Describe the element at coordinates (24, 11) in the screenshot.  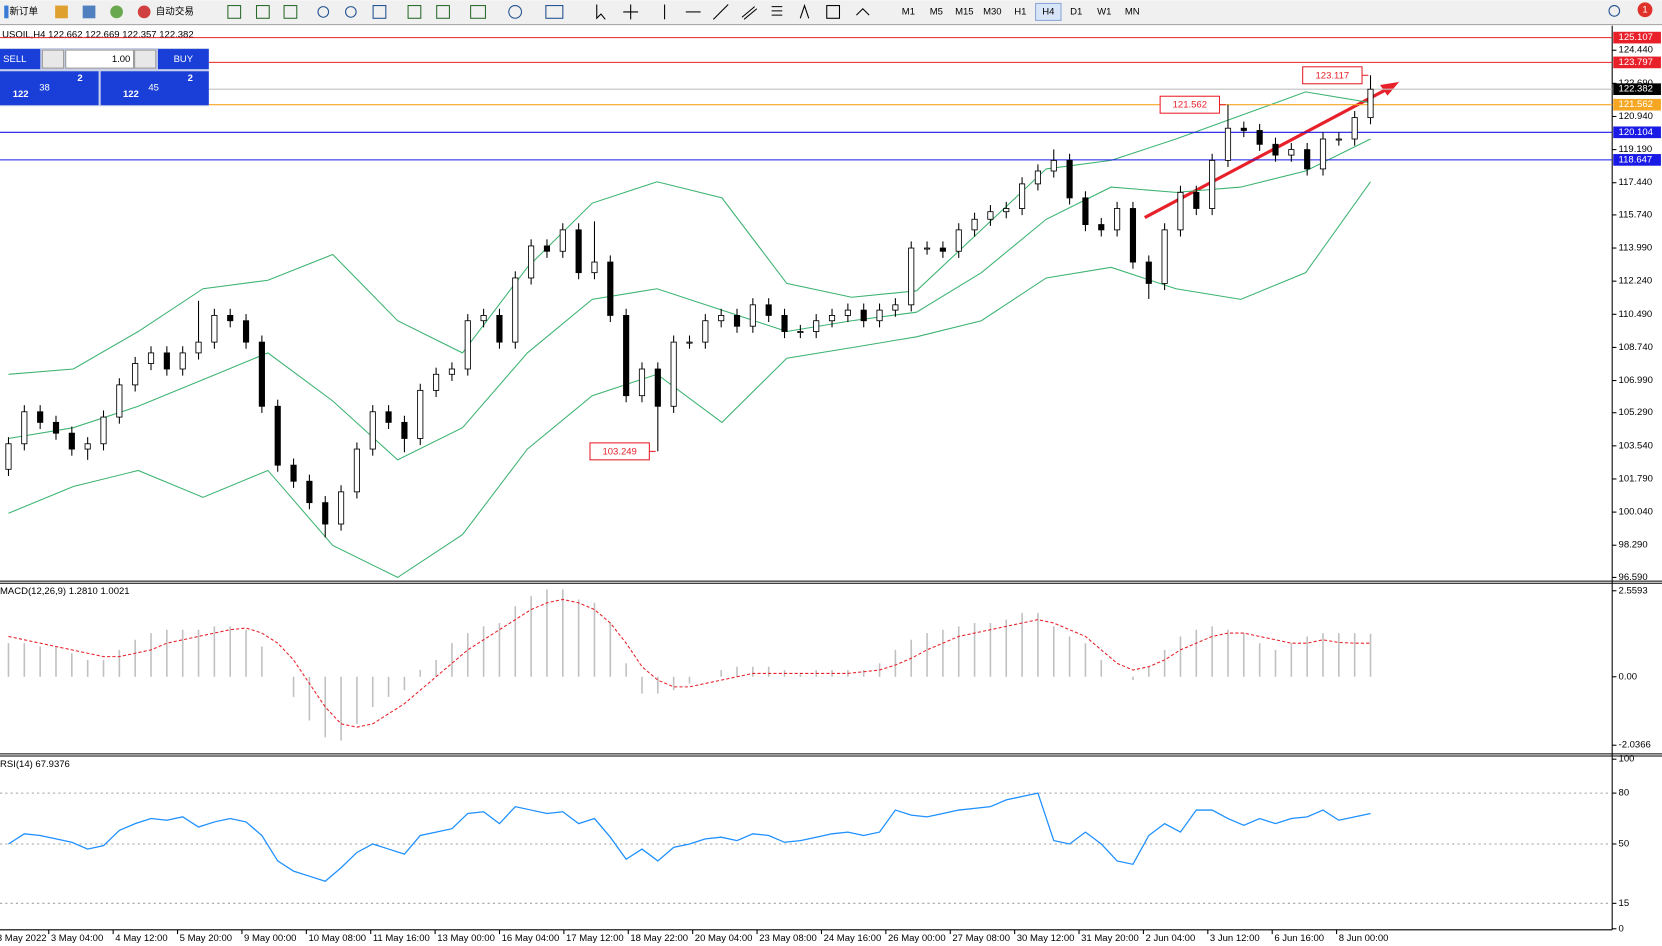
I see `new-order-button: 新订单` at that location.